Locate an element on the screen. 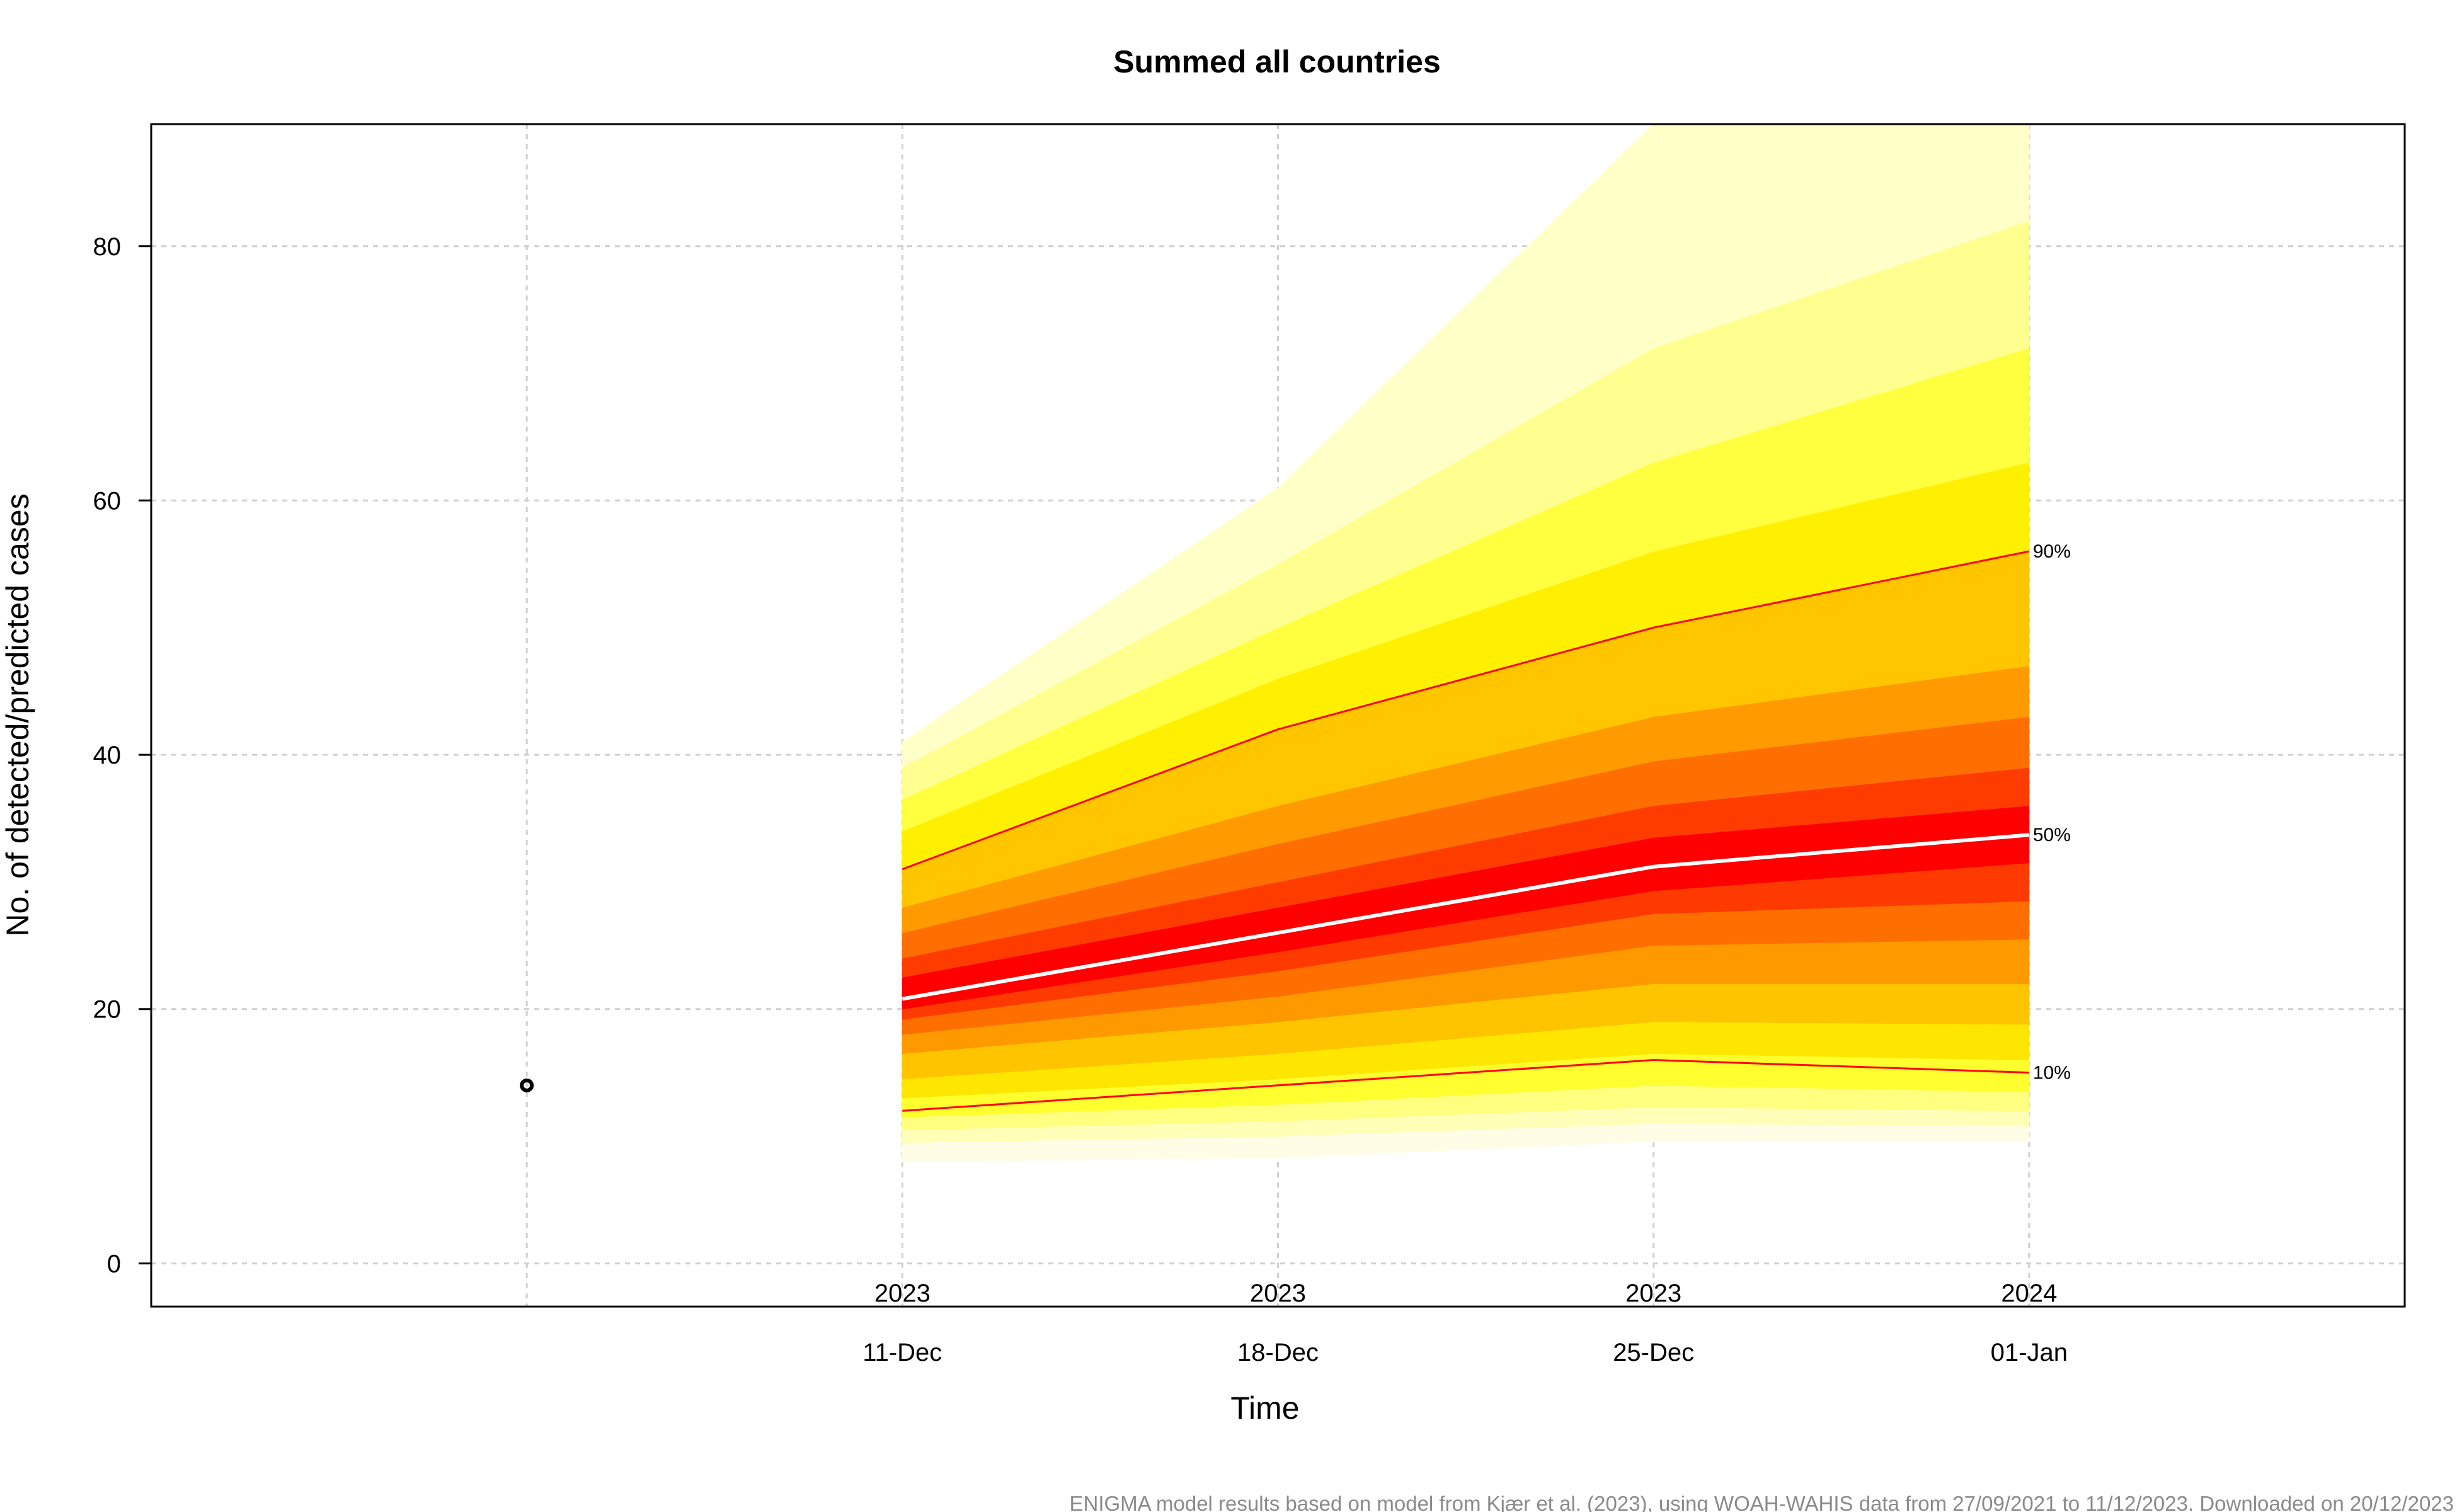  x-tick-date-label: 01-Jan is located at coordinates (2029, 1352).